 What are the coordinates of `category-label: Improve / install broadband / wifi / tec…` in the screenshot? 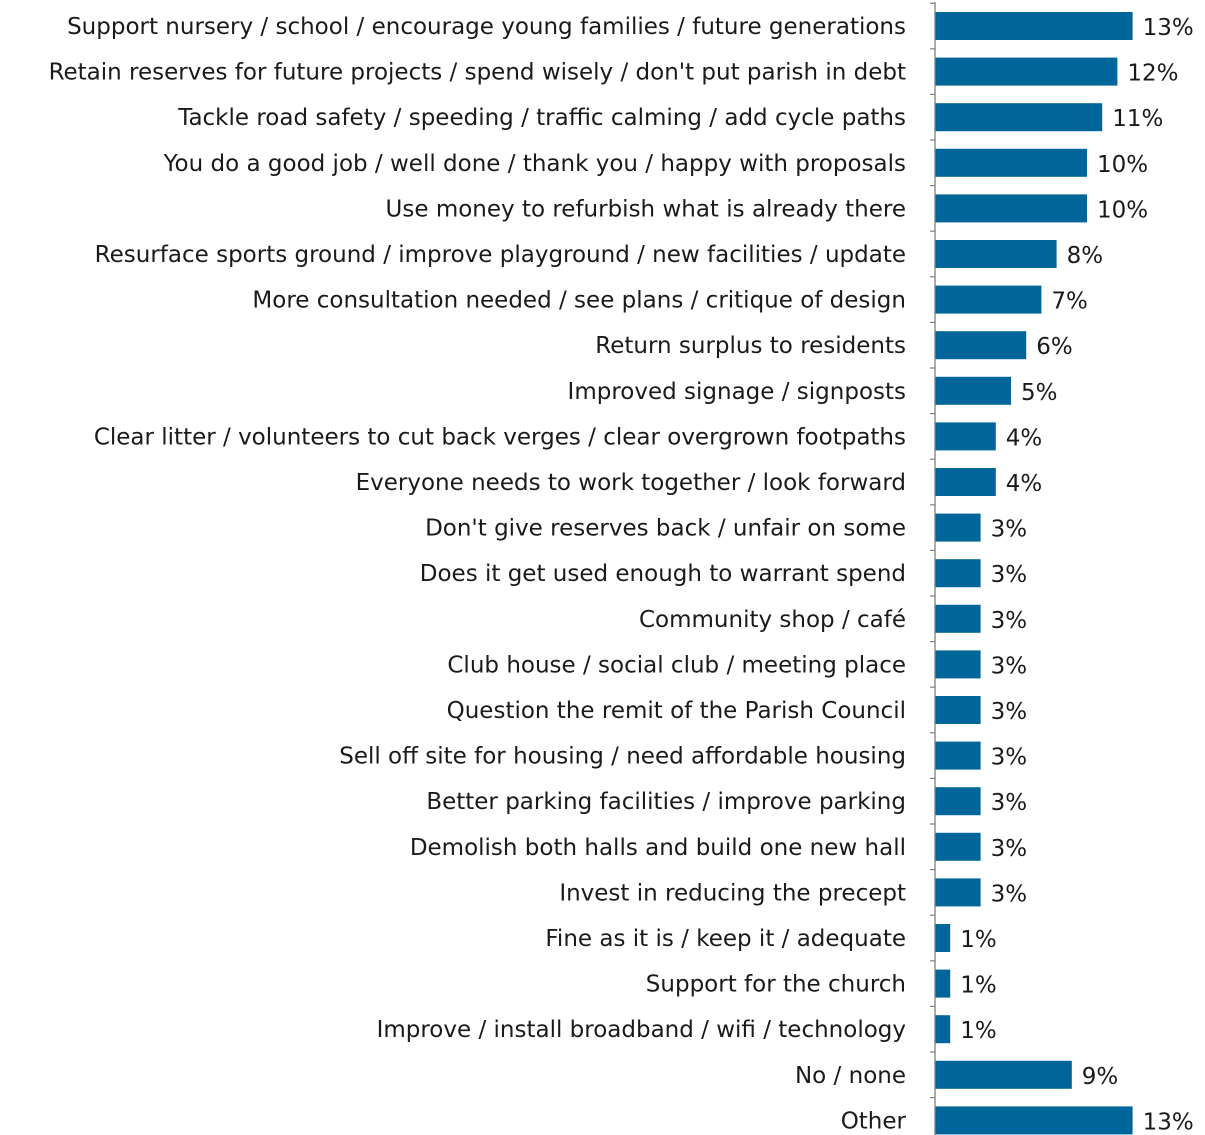 It's located at (641, 1030).